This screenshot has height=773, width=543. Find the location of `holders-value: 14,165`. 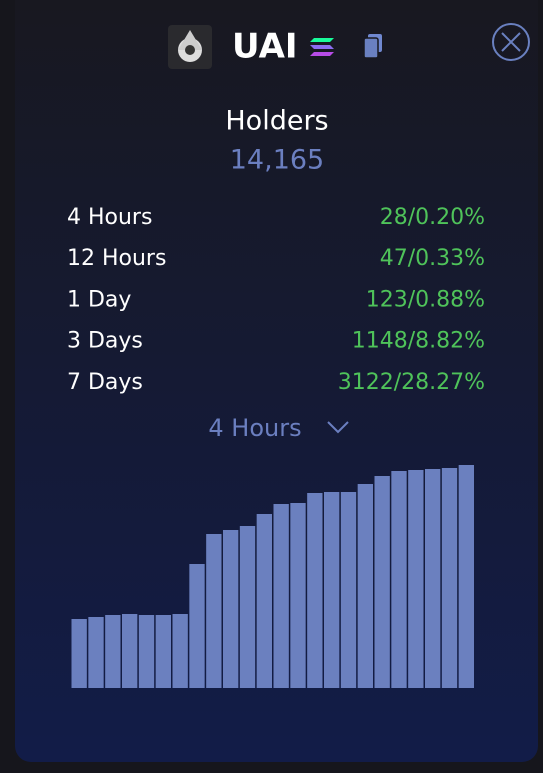

holders-value: 14,165 is located at coordinates (277, 160).